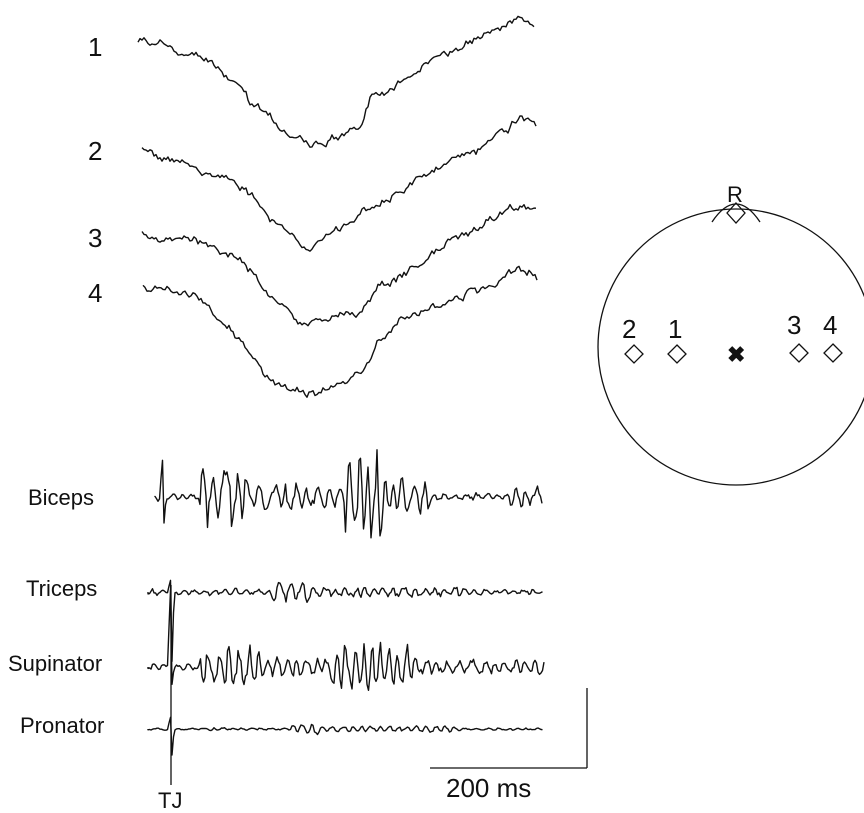 This screenshot has height=813, width=864. I want to click on head-outline, so click(730, 347).